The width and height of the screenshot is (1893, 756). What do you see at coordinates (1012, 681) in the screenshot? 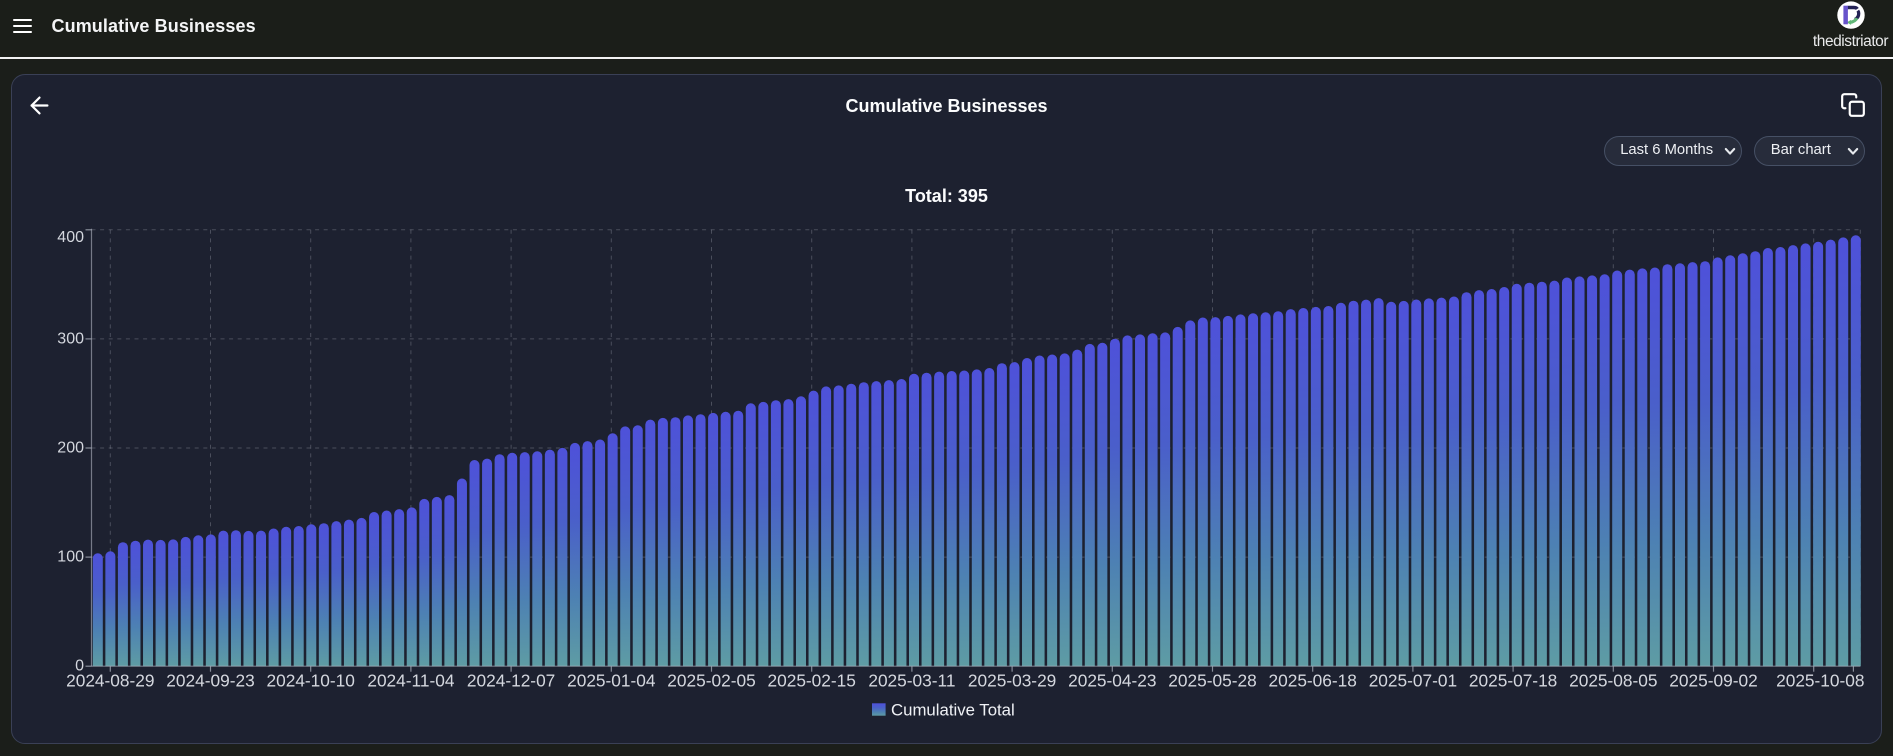
I see `svg-text: 2025-03-29` at bounding box center [1012, 681].